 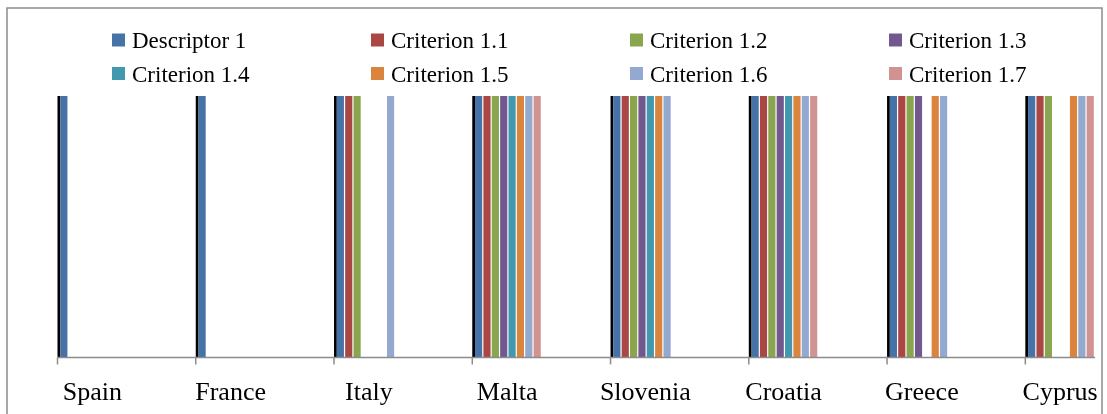 I want to click on x-tick-label: Greece, so click(x=922, y=391).